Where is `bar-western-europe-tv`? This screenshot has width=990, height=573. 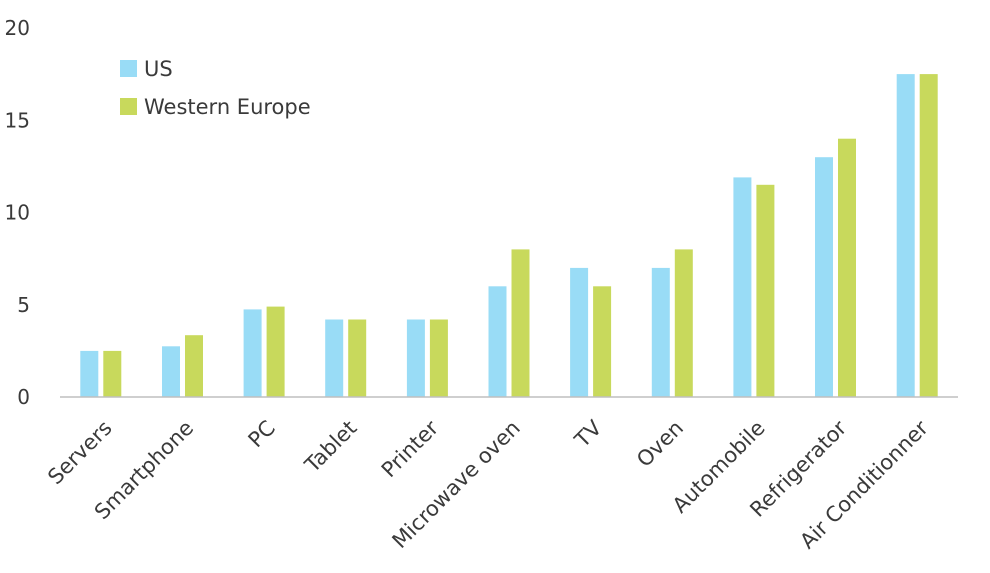 bar-western-europe-tv is located at coordinates (602, 341).